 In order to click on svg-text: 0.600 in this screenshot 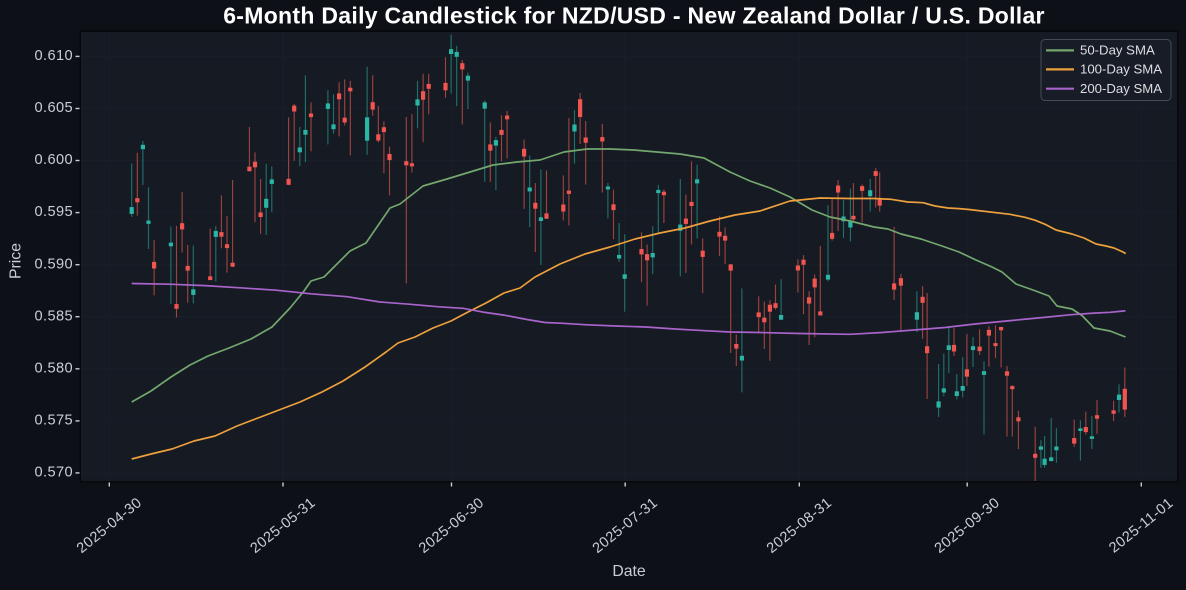, I will do `click(53, 160)`.